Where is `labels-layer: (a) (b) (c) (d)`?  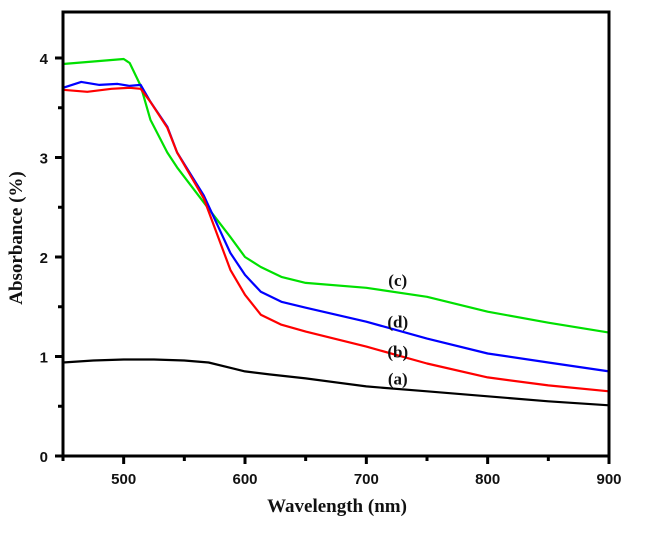 labels-layer: (a) (b) (c) (d) is located at coordinates (397, 330).